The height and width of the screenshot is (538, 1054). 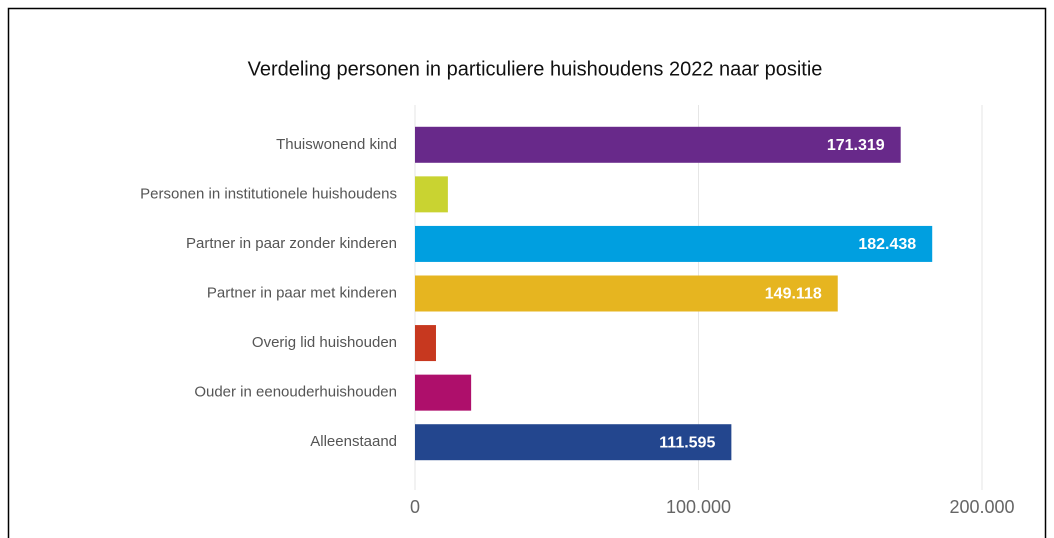 I want to click on y-tick-label: Alleenstaand, so click(x=353, y=441).